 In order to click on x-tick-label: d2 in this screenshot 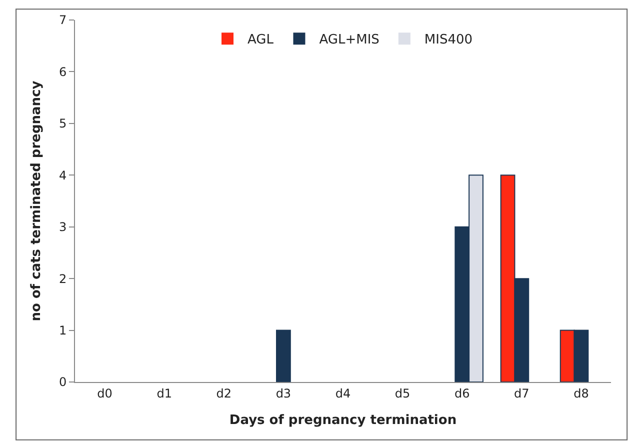, I will do `click(224, 393)`.